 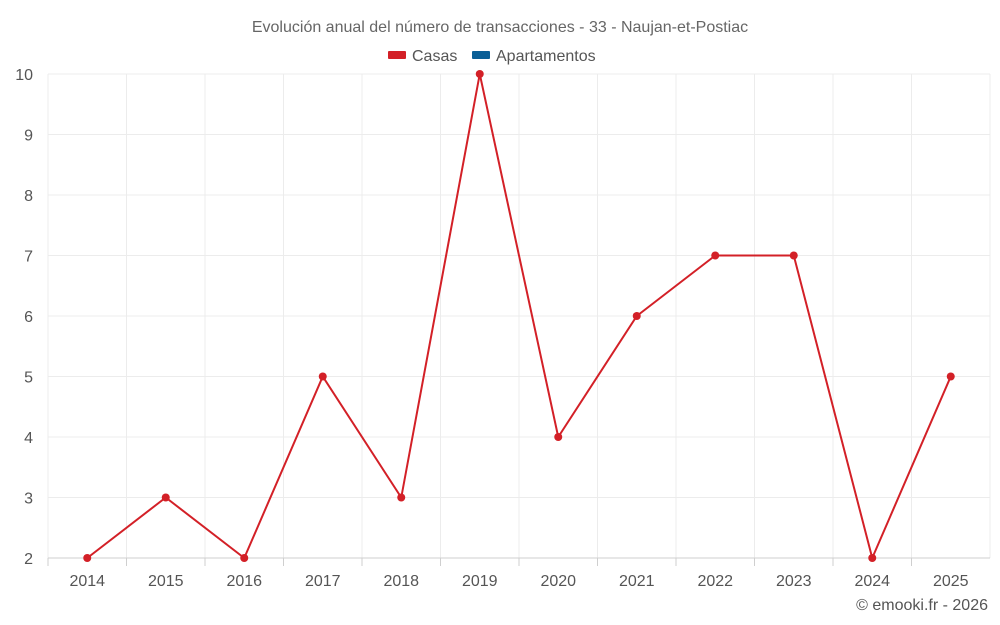 I want to click on data-point-casas-2021, so click(x=636, y=316).